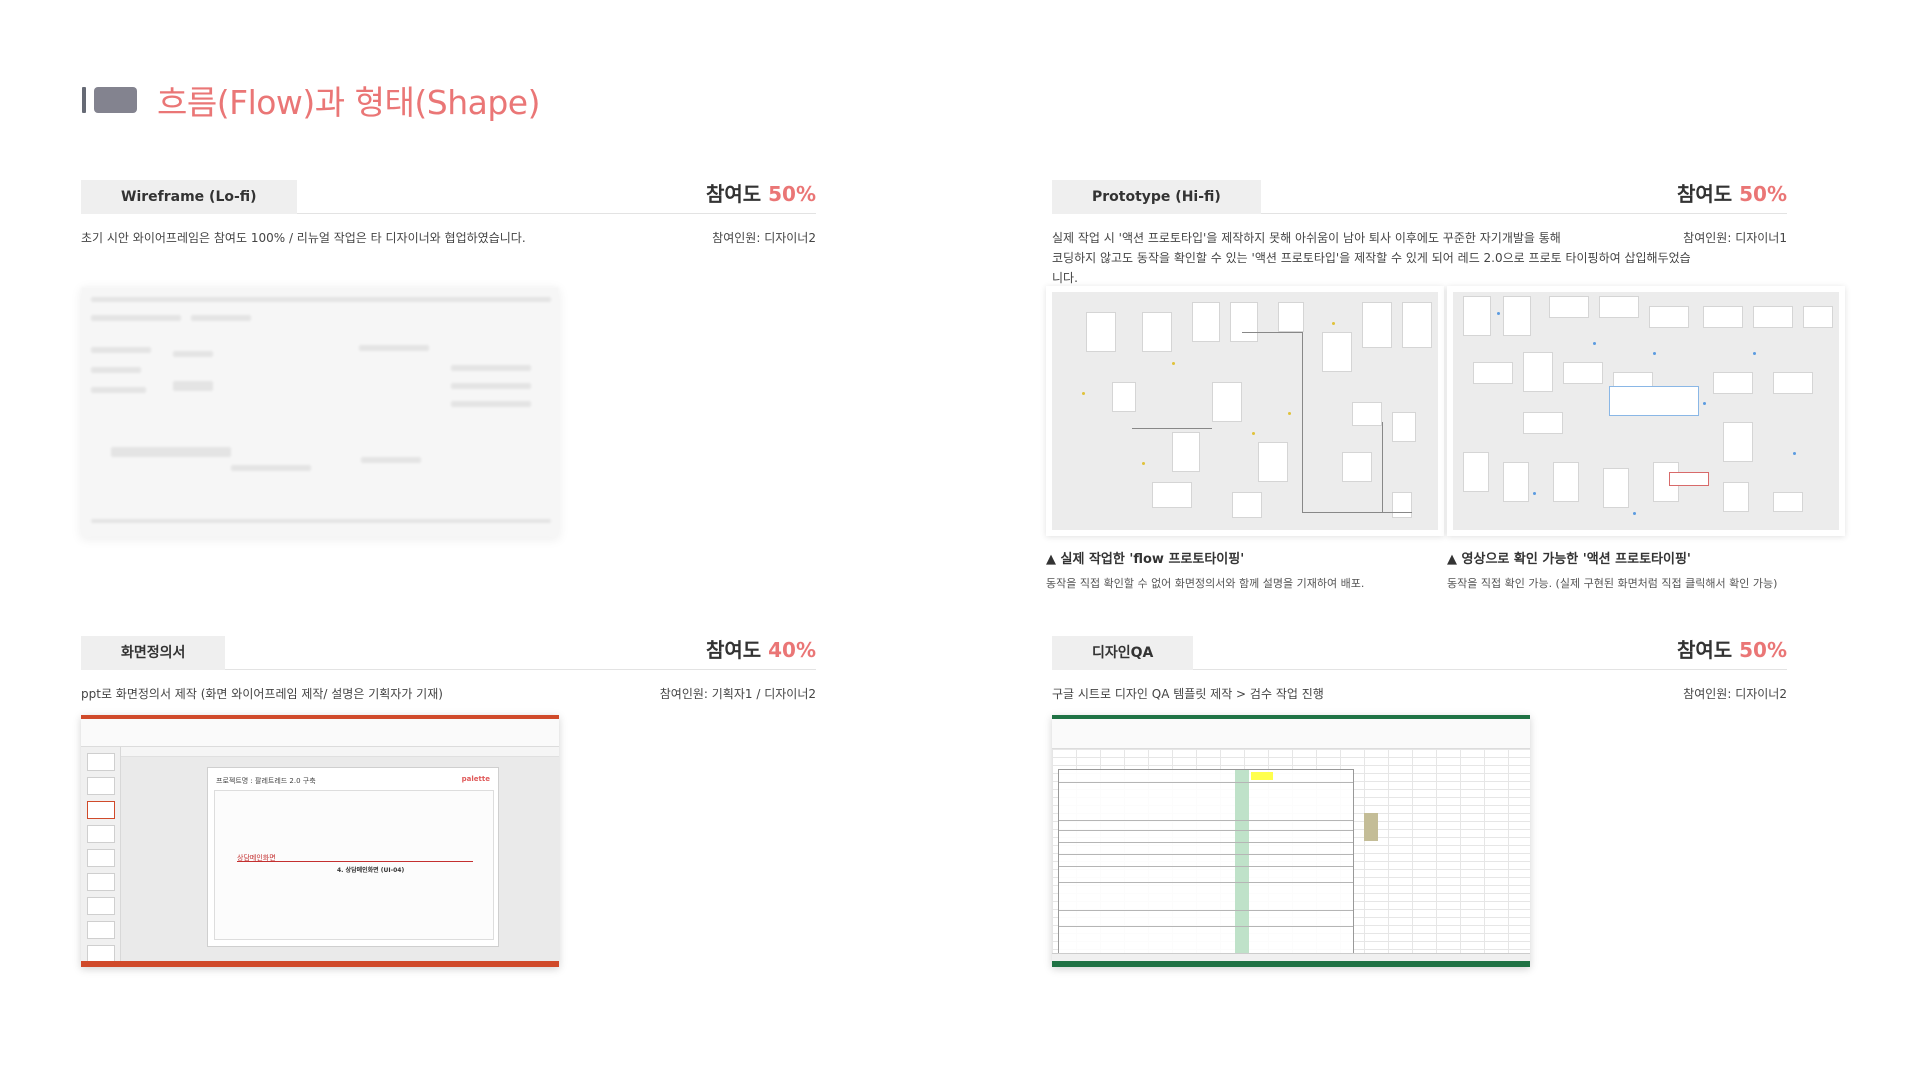 This screenshot has height=1080, width=1920. Describe the element at coordinates (448, 197) in the screenshot. I see `section-header: Wireframe (Lo-fi) 참여도 50%` at that location.